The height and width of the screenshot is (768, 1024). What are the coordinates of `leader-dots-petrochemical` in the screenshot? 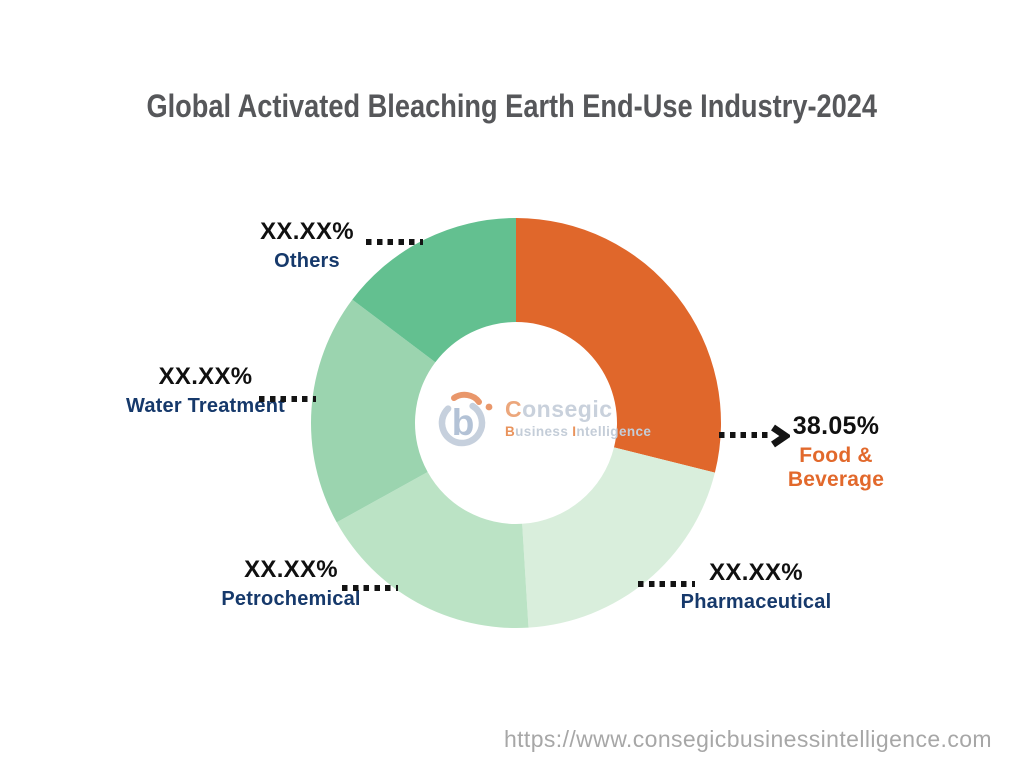 It's located at (370, 588).